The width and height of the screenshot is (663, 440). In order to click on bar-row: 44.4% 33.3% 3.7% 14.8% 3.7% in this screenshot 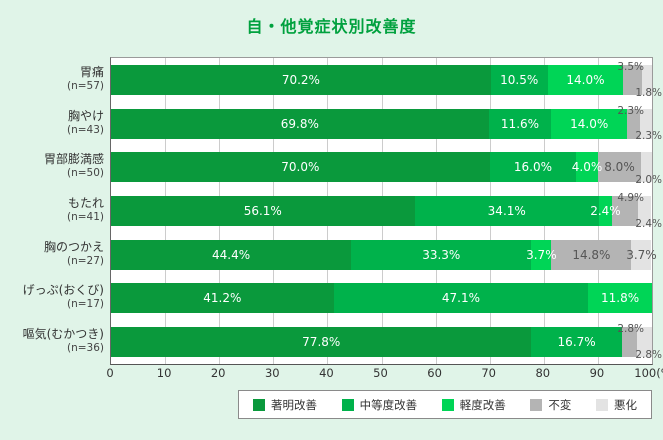, I will do `click(384, 255)`.